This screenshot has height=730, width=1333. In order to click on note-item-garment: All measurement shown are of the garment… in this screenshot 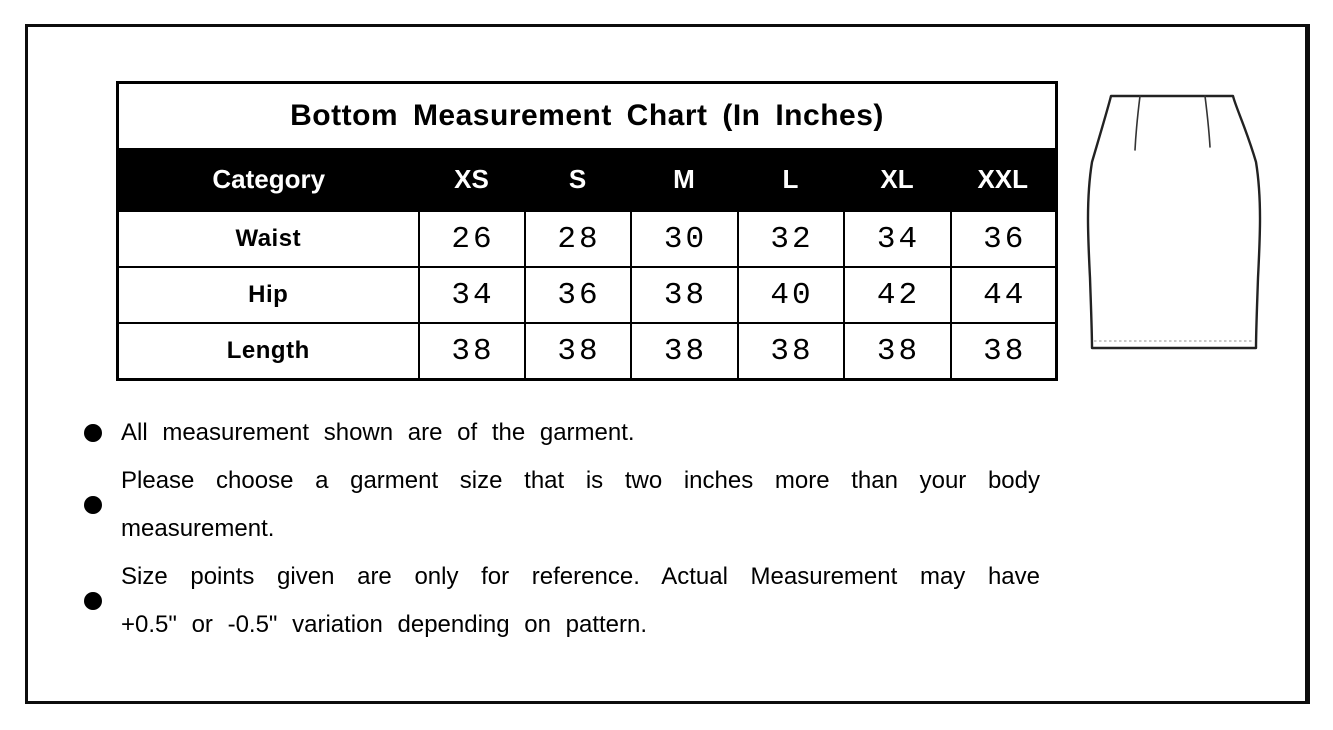, I will do `click(562, 433)`.